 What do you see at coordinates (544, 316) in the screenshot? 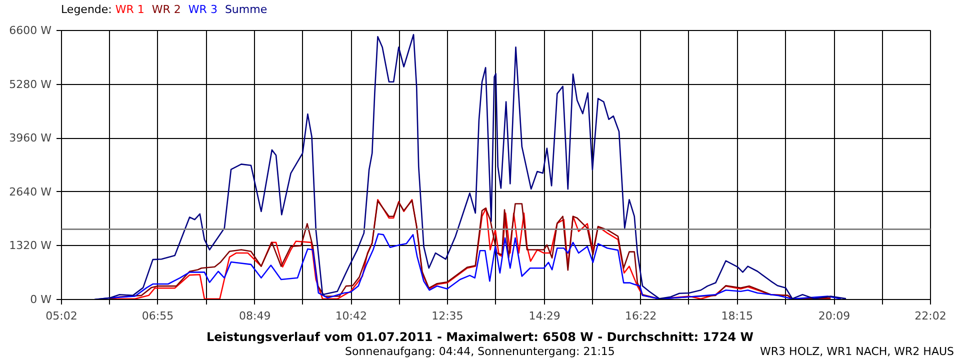
I see `x-tick-label: 14:29` at bounding box center [544, 316].